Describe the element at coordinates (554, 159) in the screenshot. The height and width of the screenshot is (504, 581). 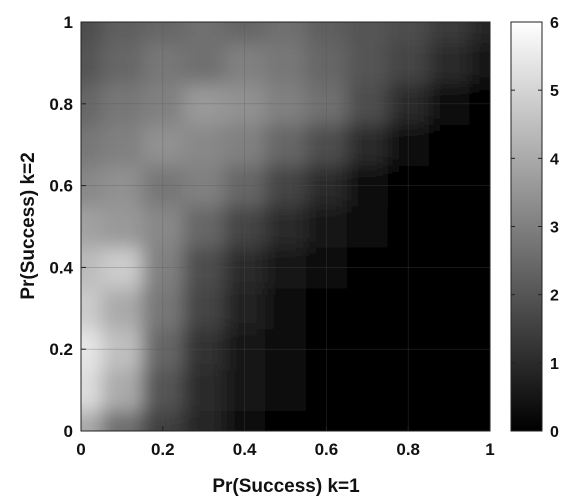
I see `colorbar-tick-label: 4` at that location.